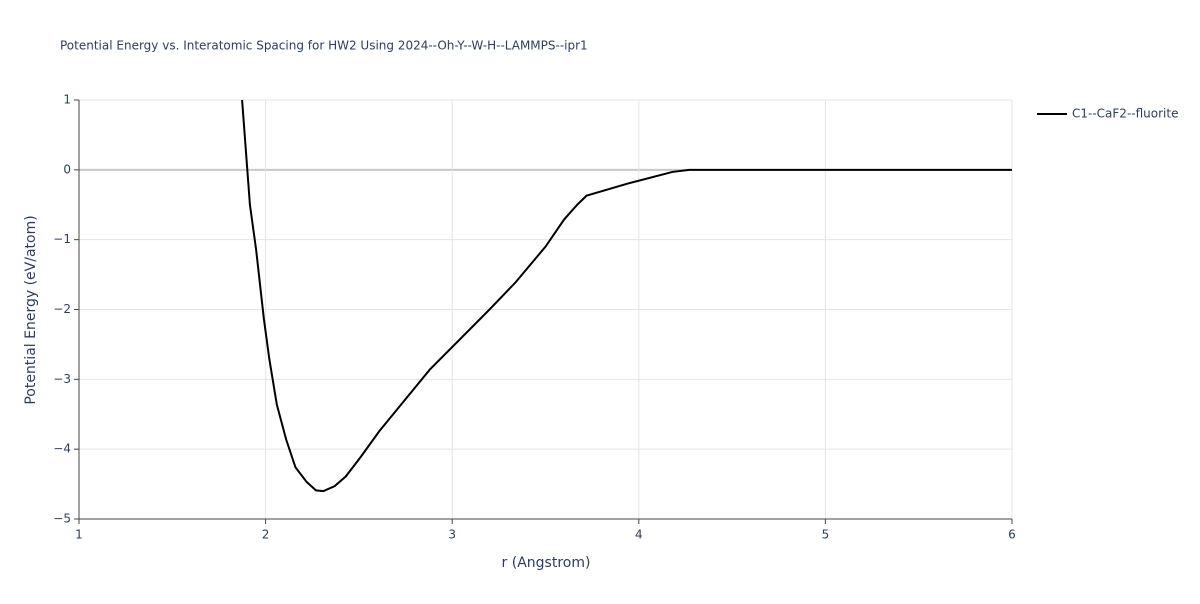 This screenshot has height=604, width=1200. Describe the element at coordinates (67, 100) in the screenshot. I see `y-tick-label: 1` at that location.